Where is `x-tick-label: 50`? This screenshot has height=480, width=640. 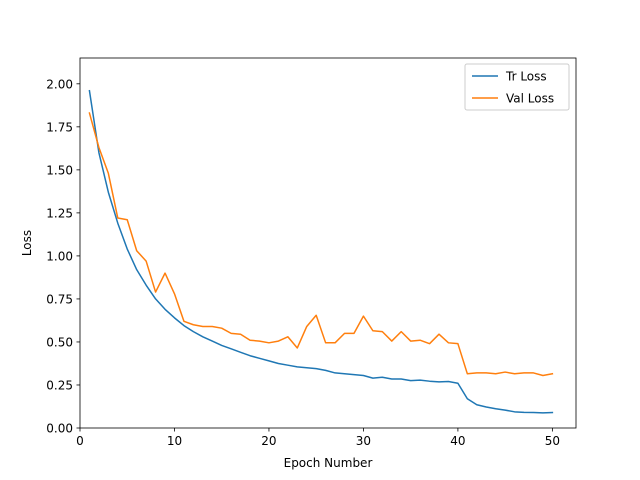 x-tick-label: 50 is located at coordinates (552, 441).